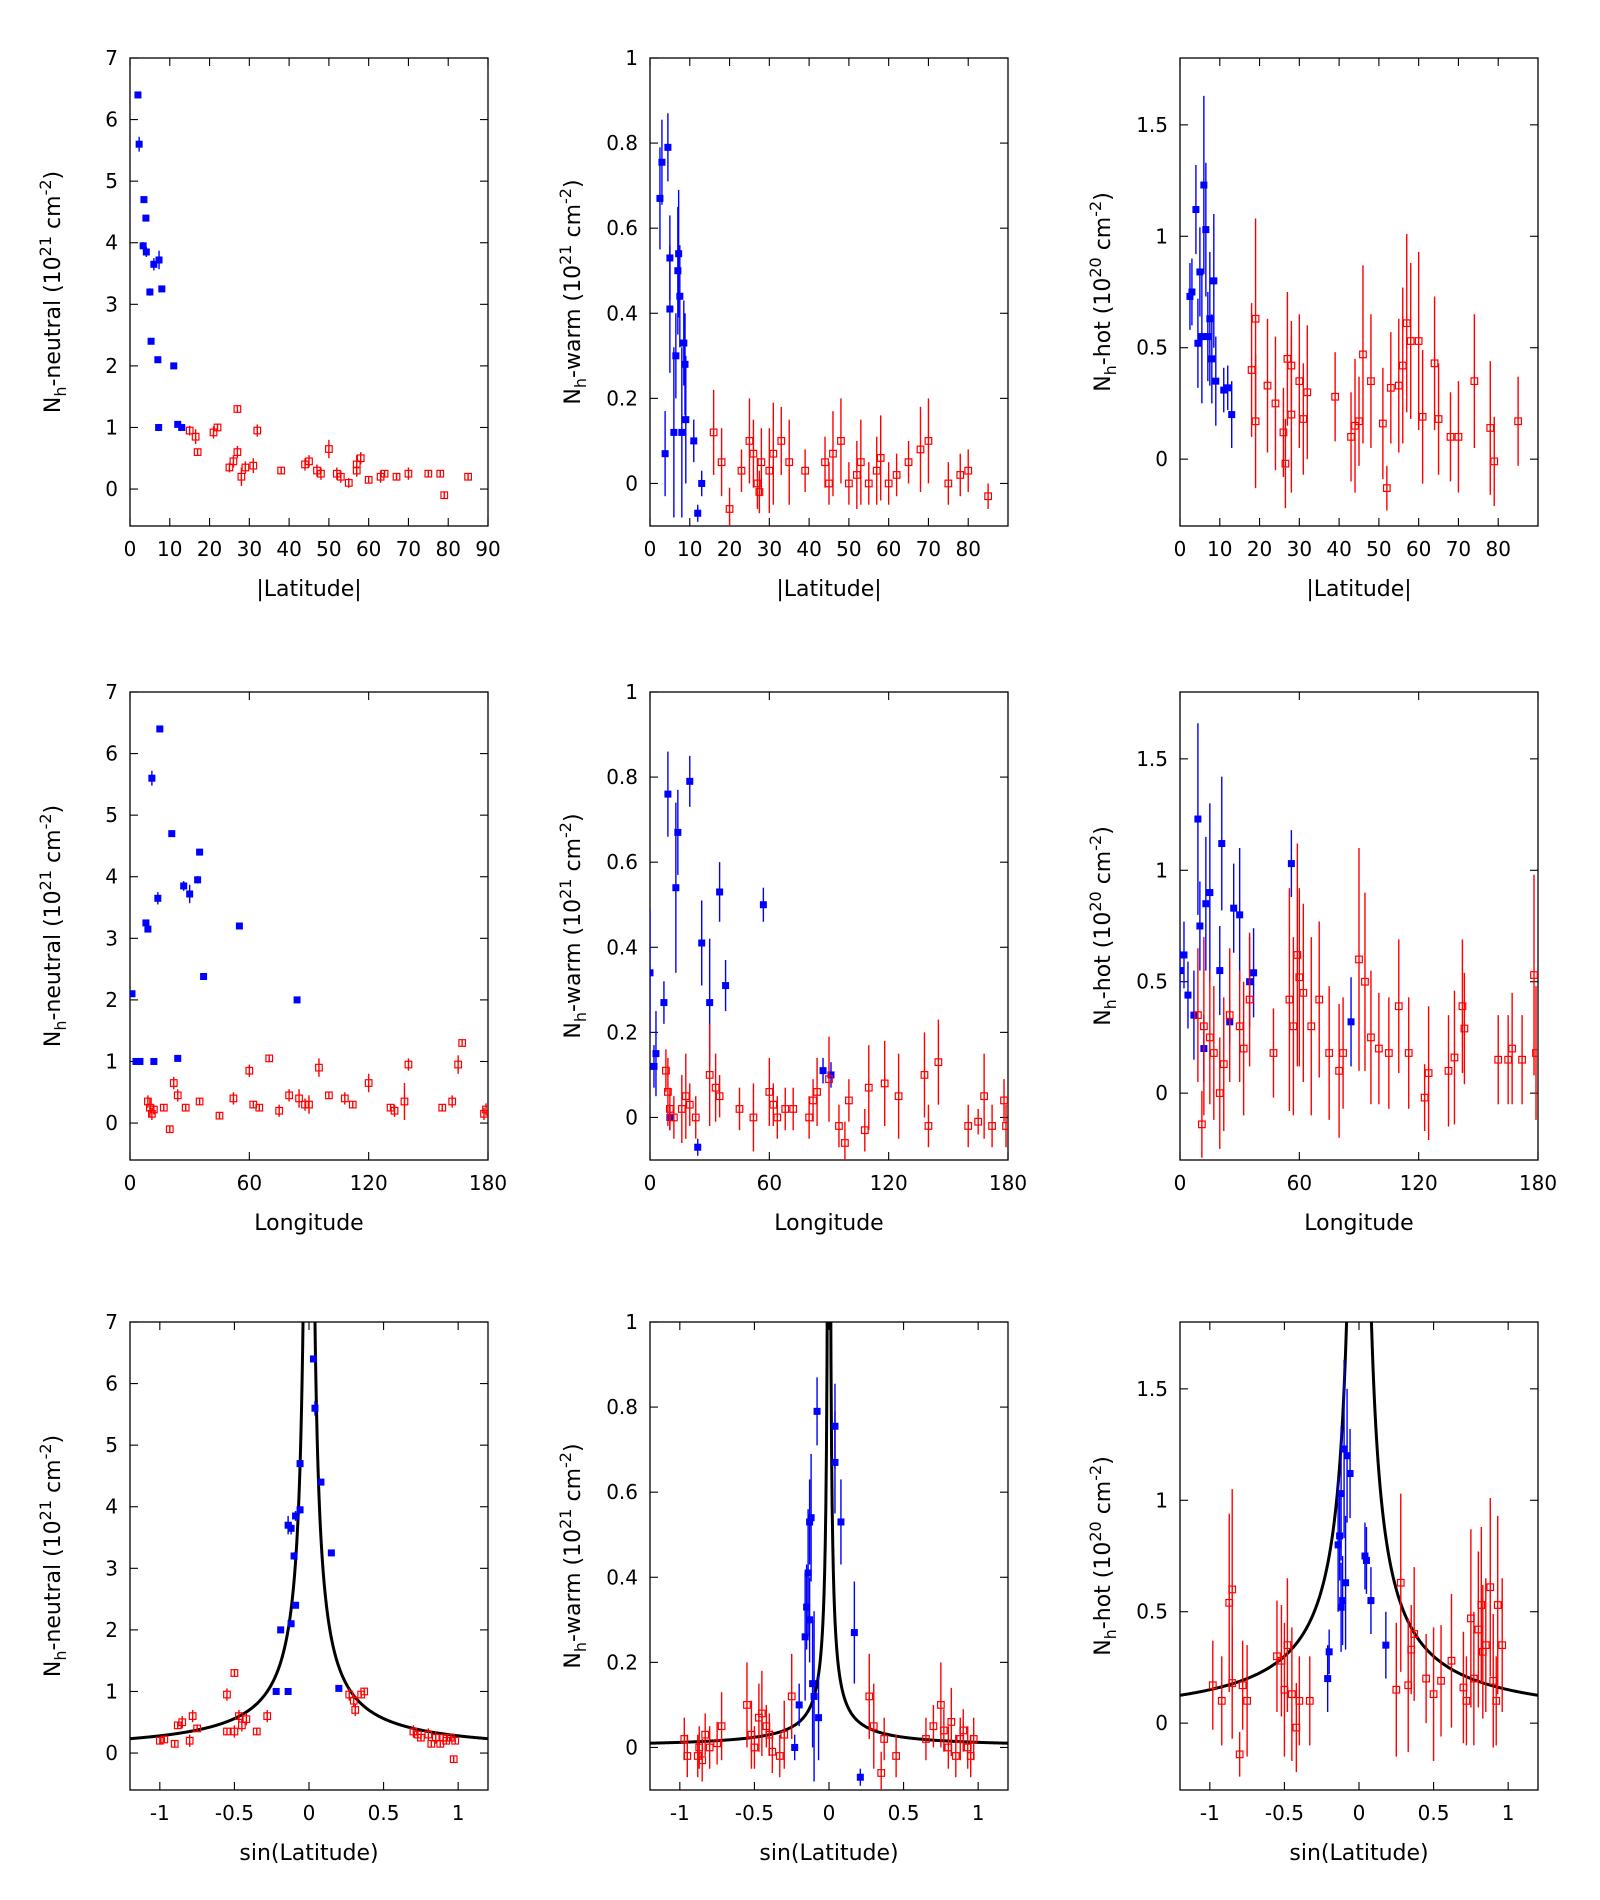 This screenshot has height=1900, width=1600. Describe the element at coordinates (1497, 549) in the screenshot. I see `x-tick-label: 80` at that location.